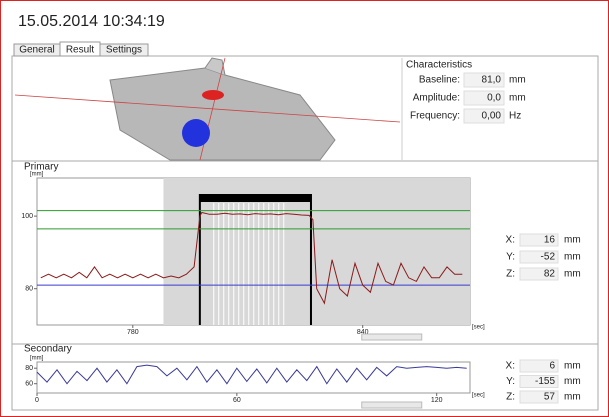 Image resolution: width=609 pixels, height=417 pixels. Describe the element at coordinates (237, 400) in the screenshot. I see `x-tick-label: 60` at that location.